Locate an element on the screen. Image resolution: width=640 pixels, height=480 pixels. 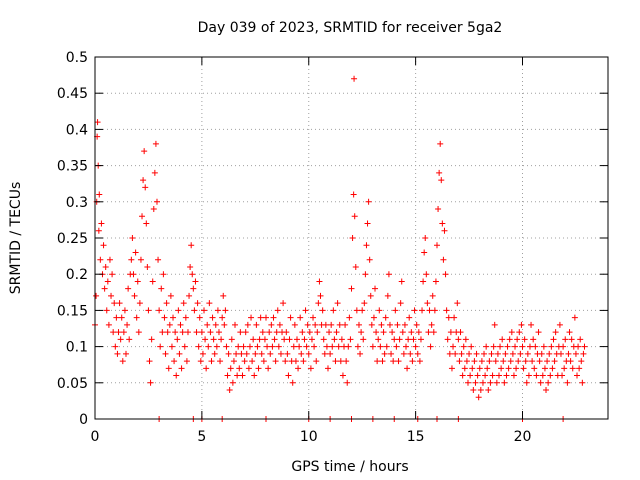
x-tick-label: 20 is located at coordinates (523, 437).